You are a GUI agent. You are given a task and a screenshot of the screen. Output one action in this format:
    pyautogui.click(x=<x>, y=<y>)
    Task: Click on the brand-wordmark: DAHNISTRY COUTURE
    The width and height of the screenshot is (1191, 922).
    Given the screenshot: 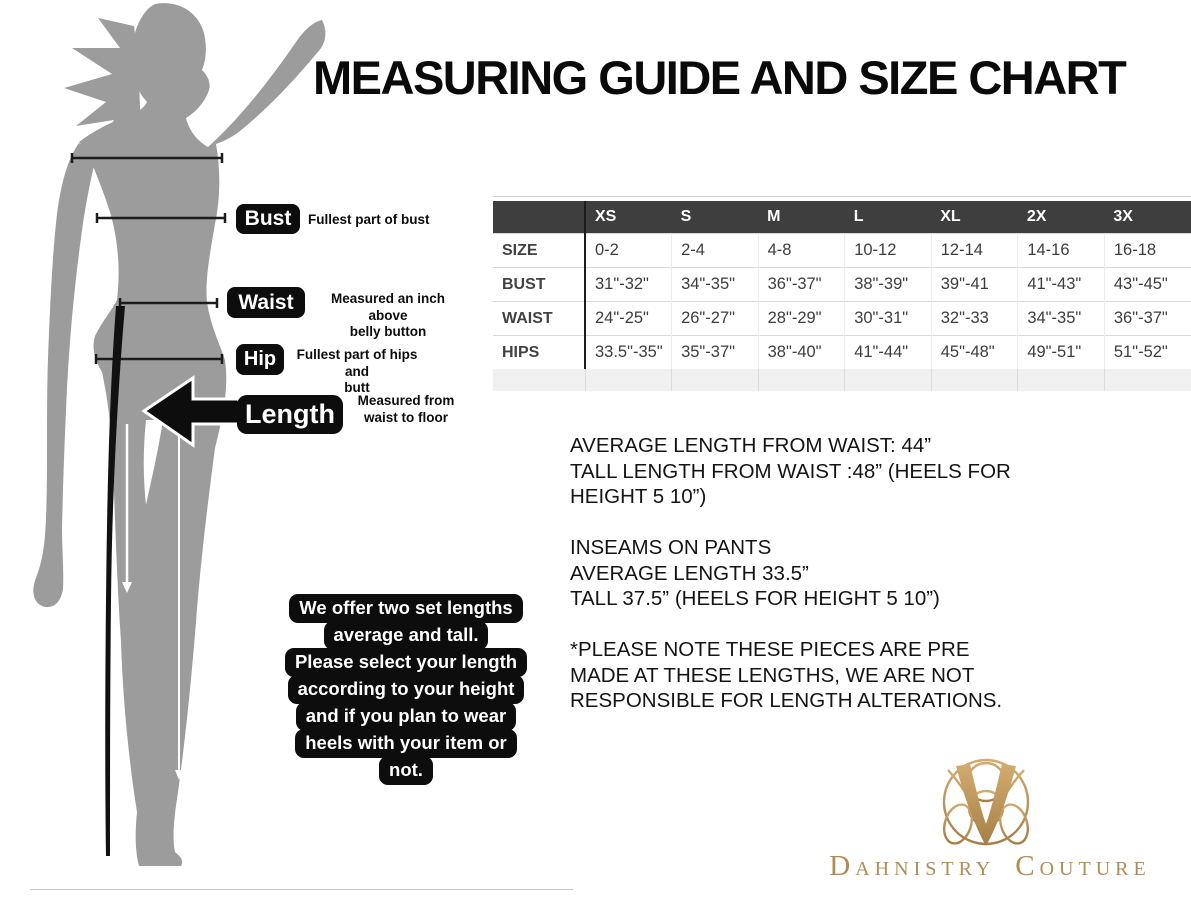 What is the action you would take?
    pyautogui.click(x=990, y=866)
    